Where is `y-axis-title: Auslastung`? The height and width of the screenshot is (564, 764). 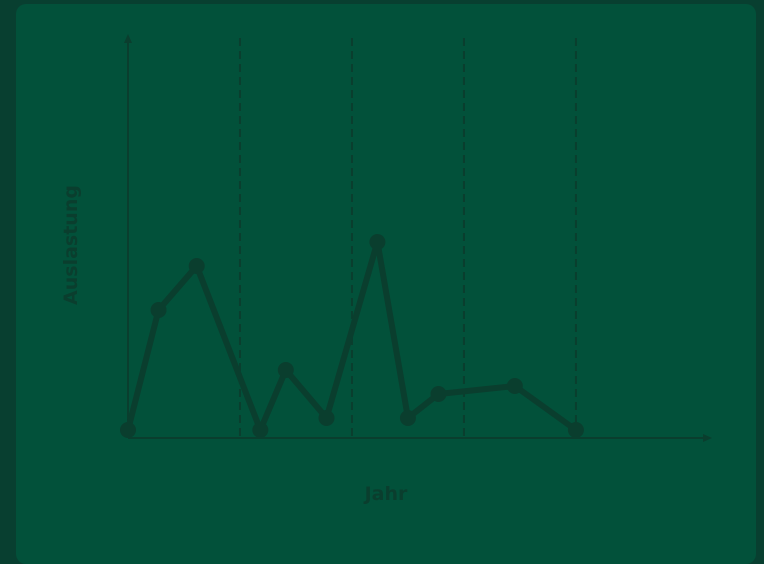
y-axis-title: Auslastung is located at coordinates (71, 245).